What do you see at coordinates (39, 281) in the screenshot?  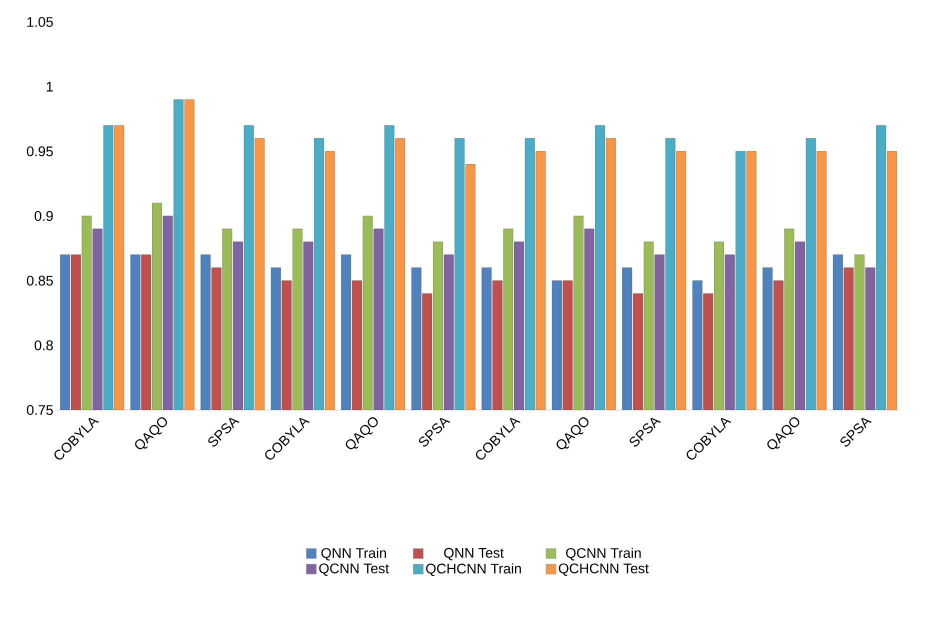 I see `y-tick-label: 0.85` at bounding box center [39, 281].